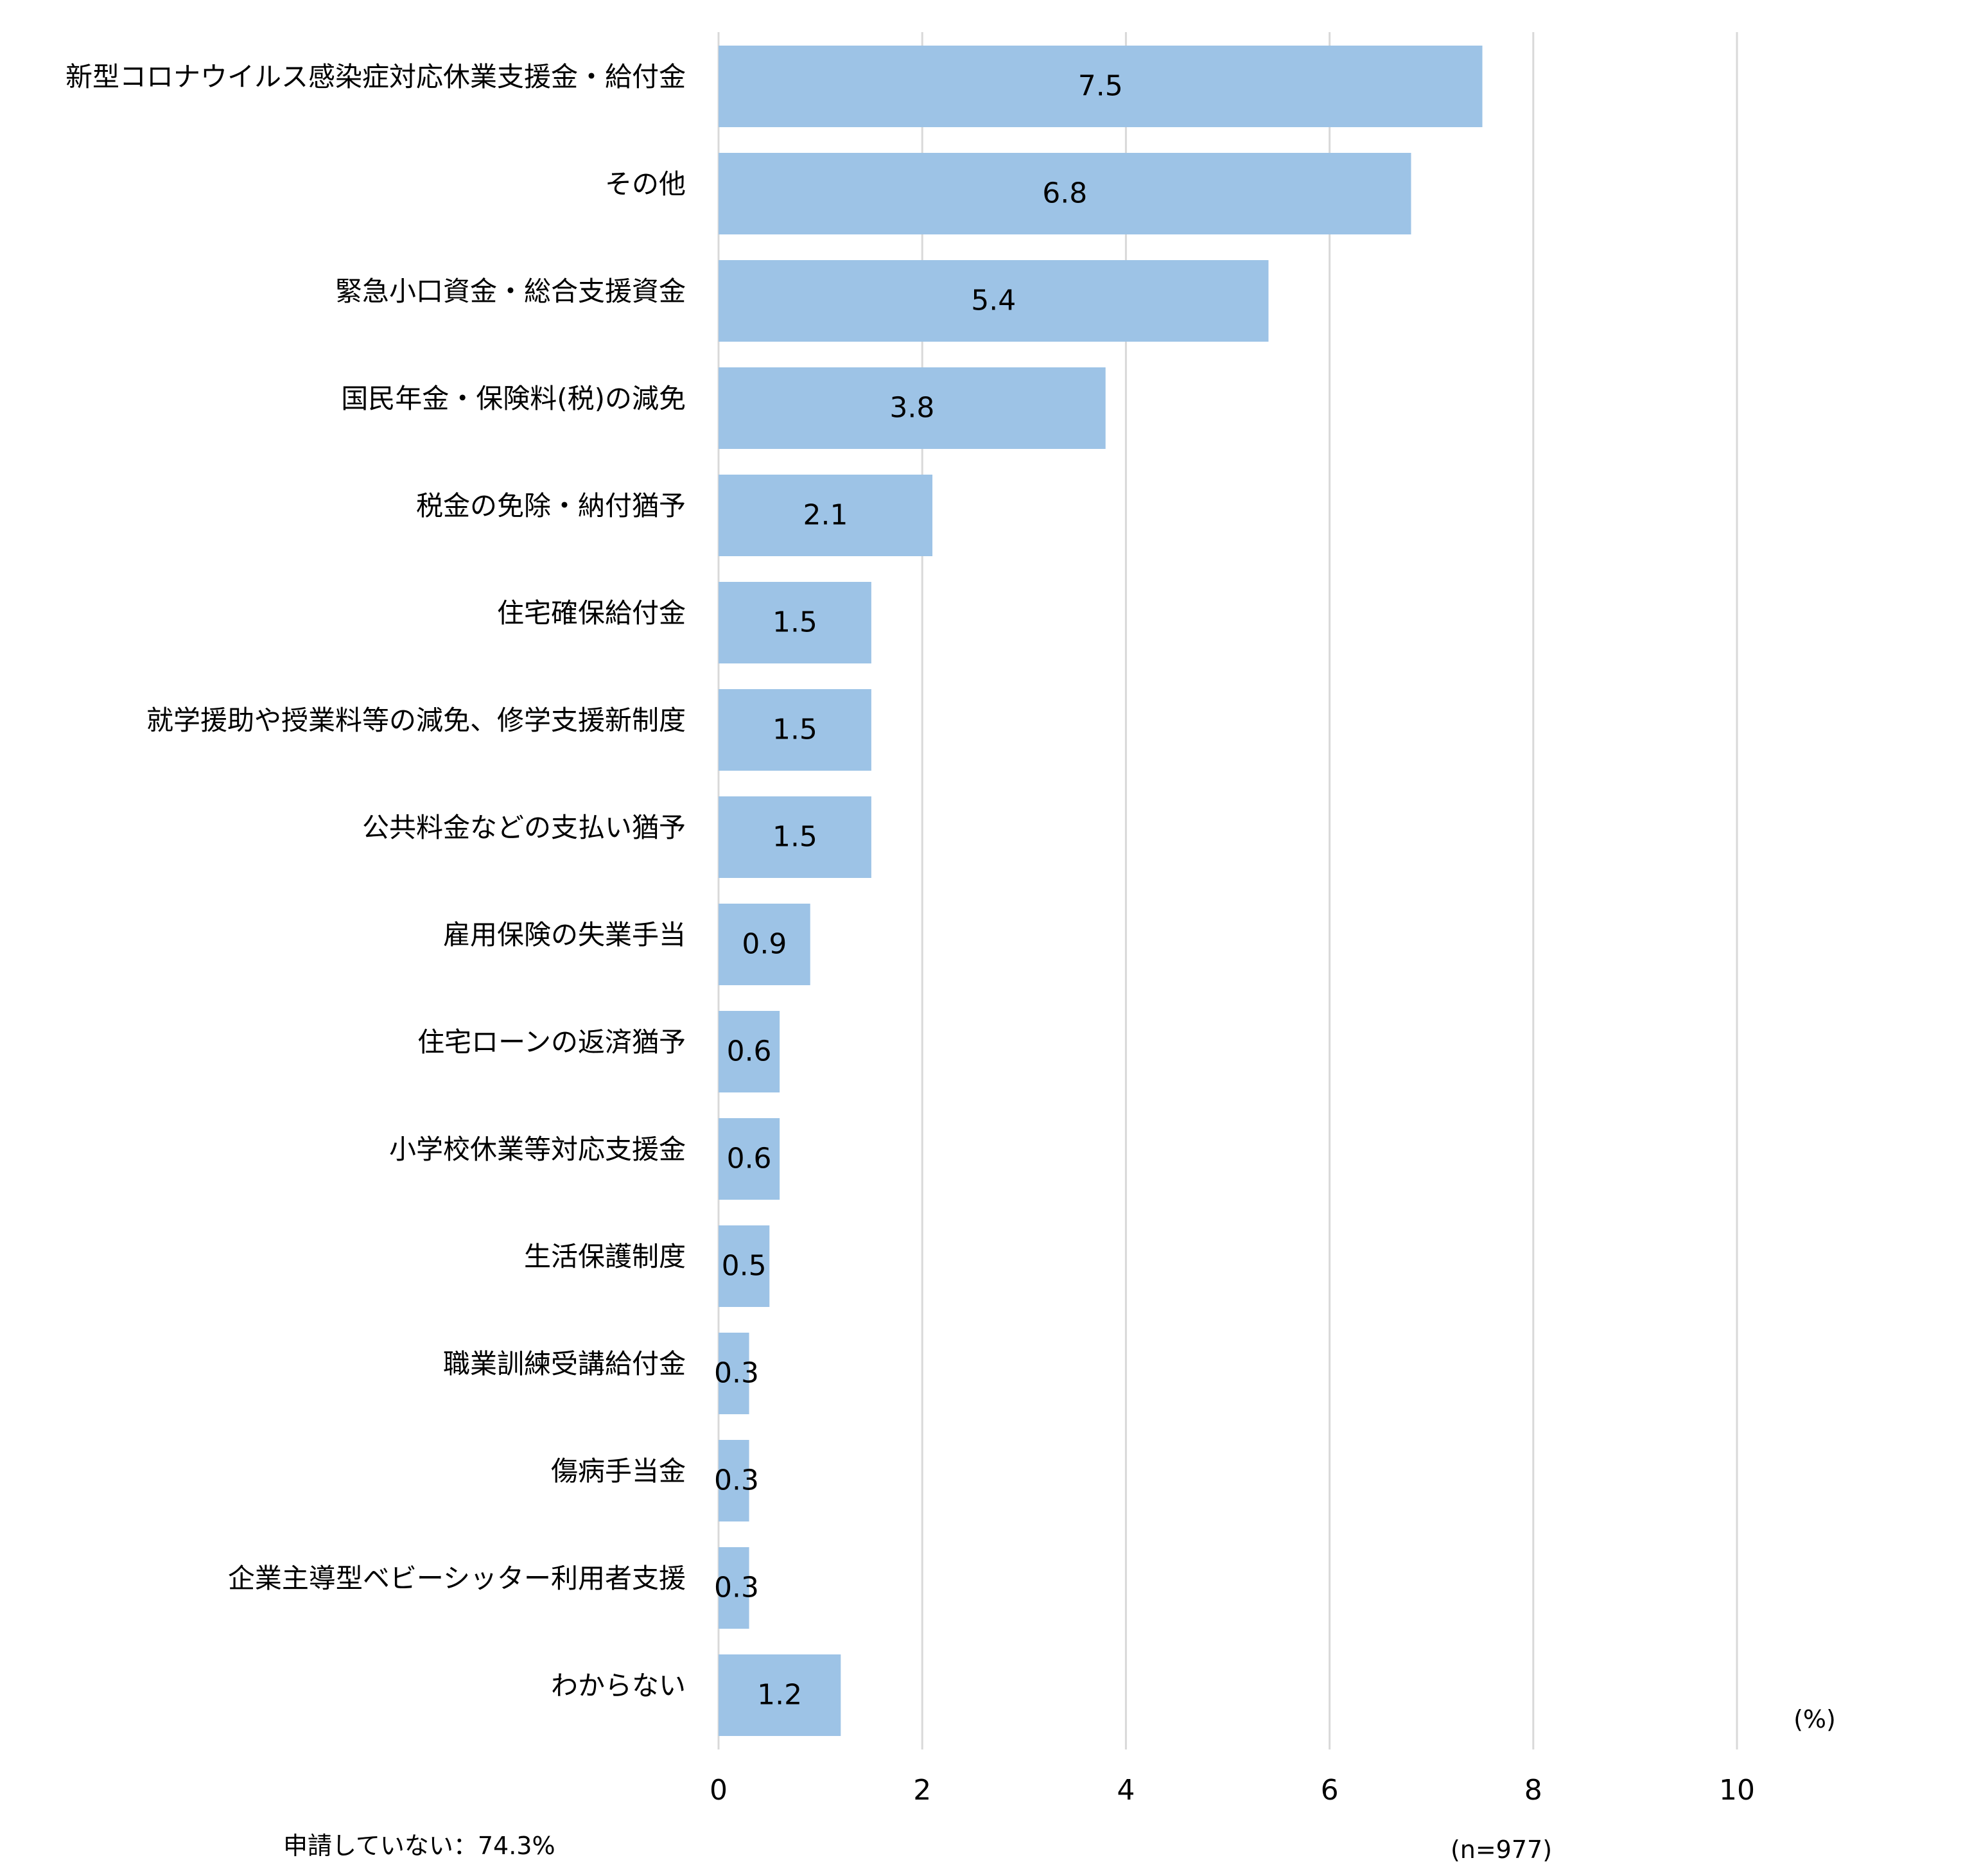  I want to click on data-label: 0.5, so click(744, 1266).